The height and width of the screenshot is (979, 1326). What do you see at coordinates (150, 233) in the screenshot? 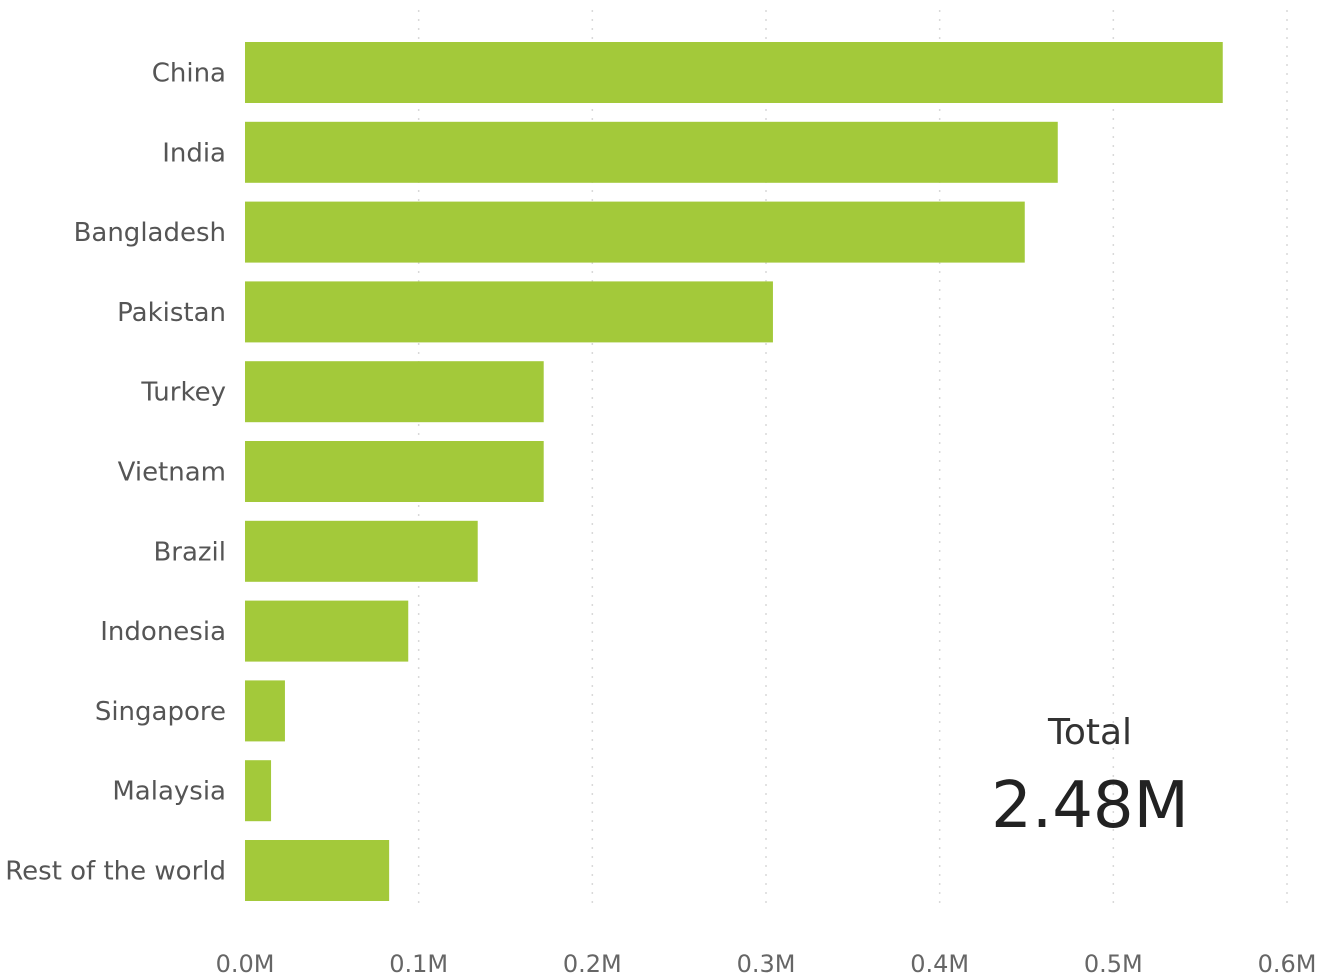
I see `category-label: Bangladesh` at bounding box center [150, 233].